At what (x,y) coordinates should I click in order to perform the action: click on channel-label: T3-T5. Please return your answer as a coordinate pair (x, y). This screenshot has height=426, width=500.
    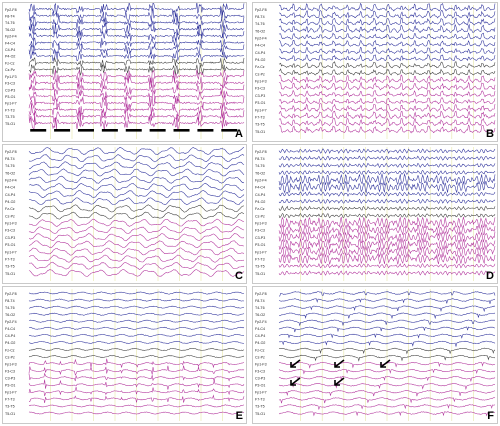
    Looking at the image, I should click on (260, 267).